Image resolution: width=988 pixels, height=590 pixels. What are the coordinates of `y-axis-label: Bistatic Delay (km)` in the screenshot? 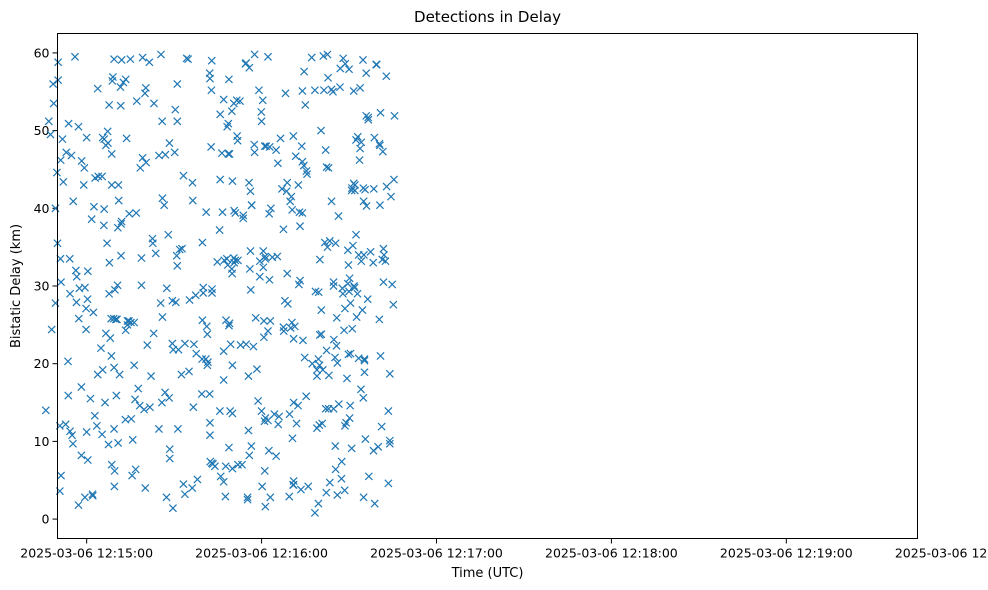 It's located at (16, 286).